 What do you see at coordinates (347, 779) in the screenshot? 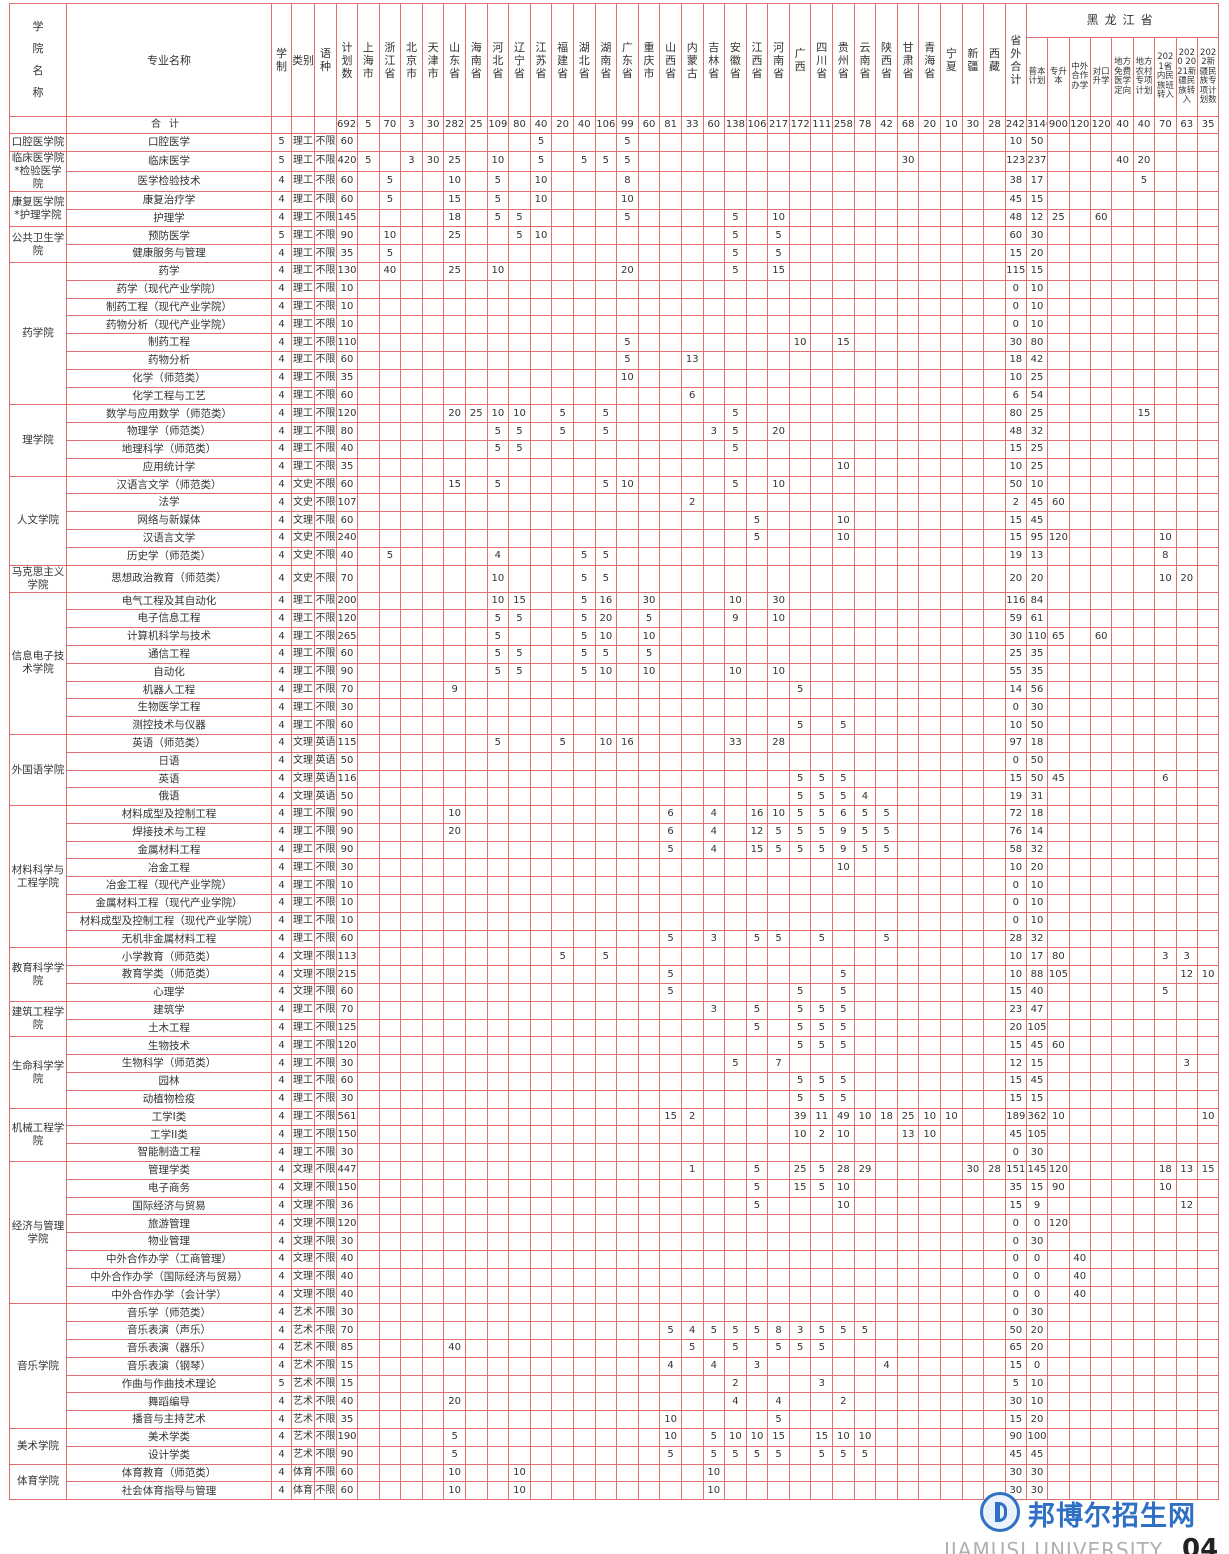
I see `number-cell: 116` at bounding box center [347, 779].